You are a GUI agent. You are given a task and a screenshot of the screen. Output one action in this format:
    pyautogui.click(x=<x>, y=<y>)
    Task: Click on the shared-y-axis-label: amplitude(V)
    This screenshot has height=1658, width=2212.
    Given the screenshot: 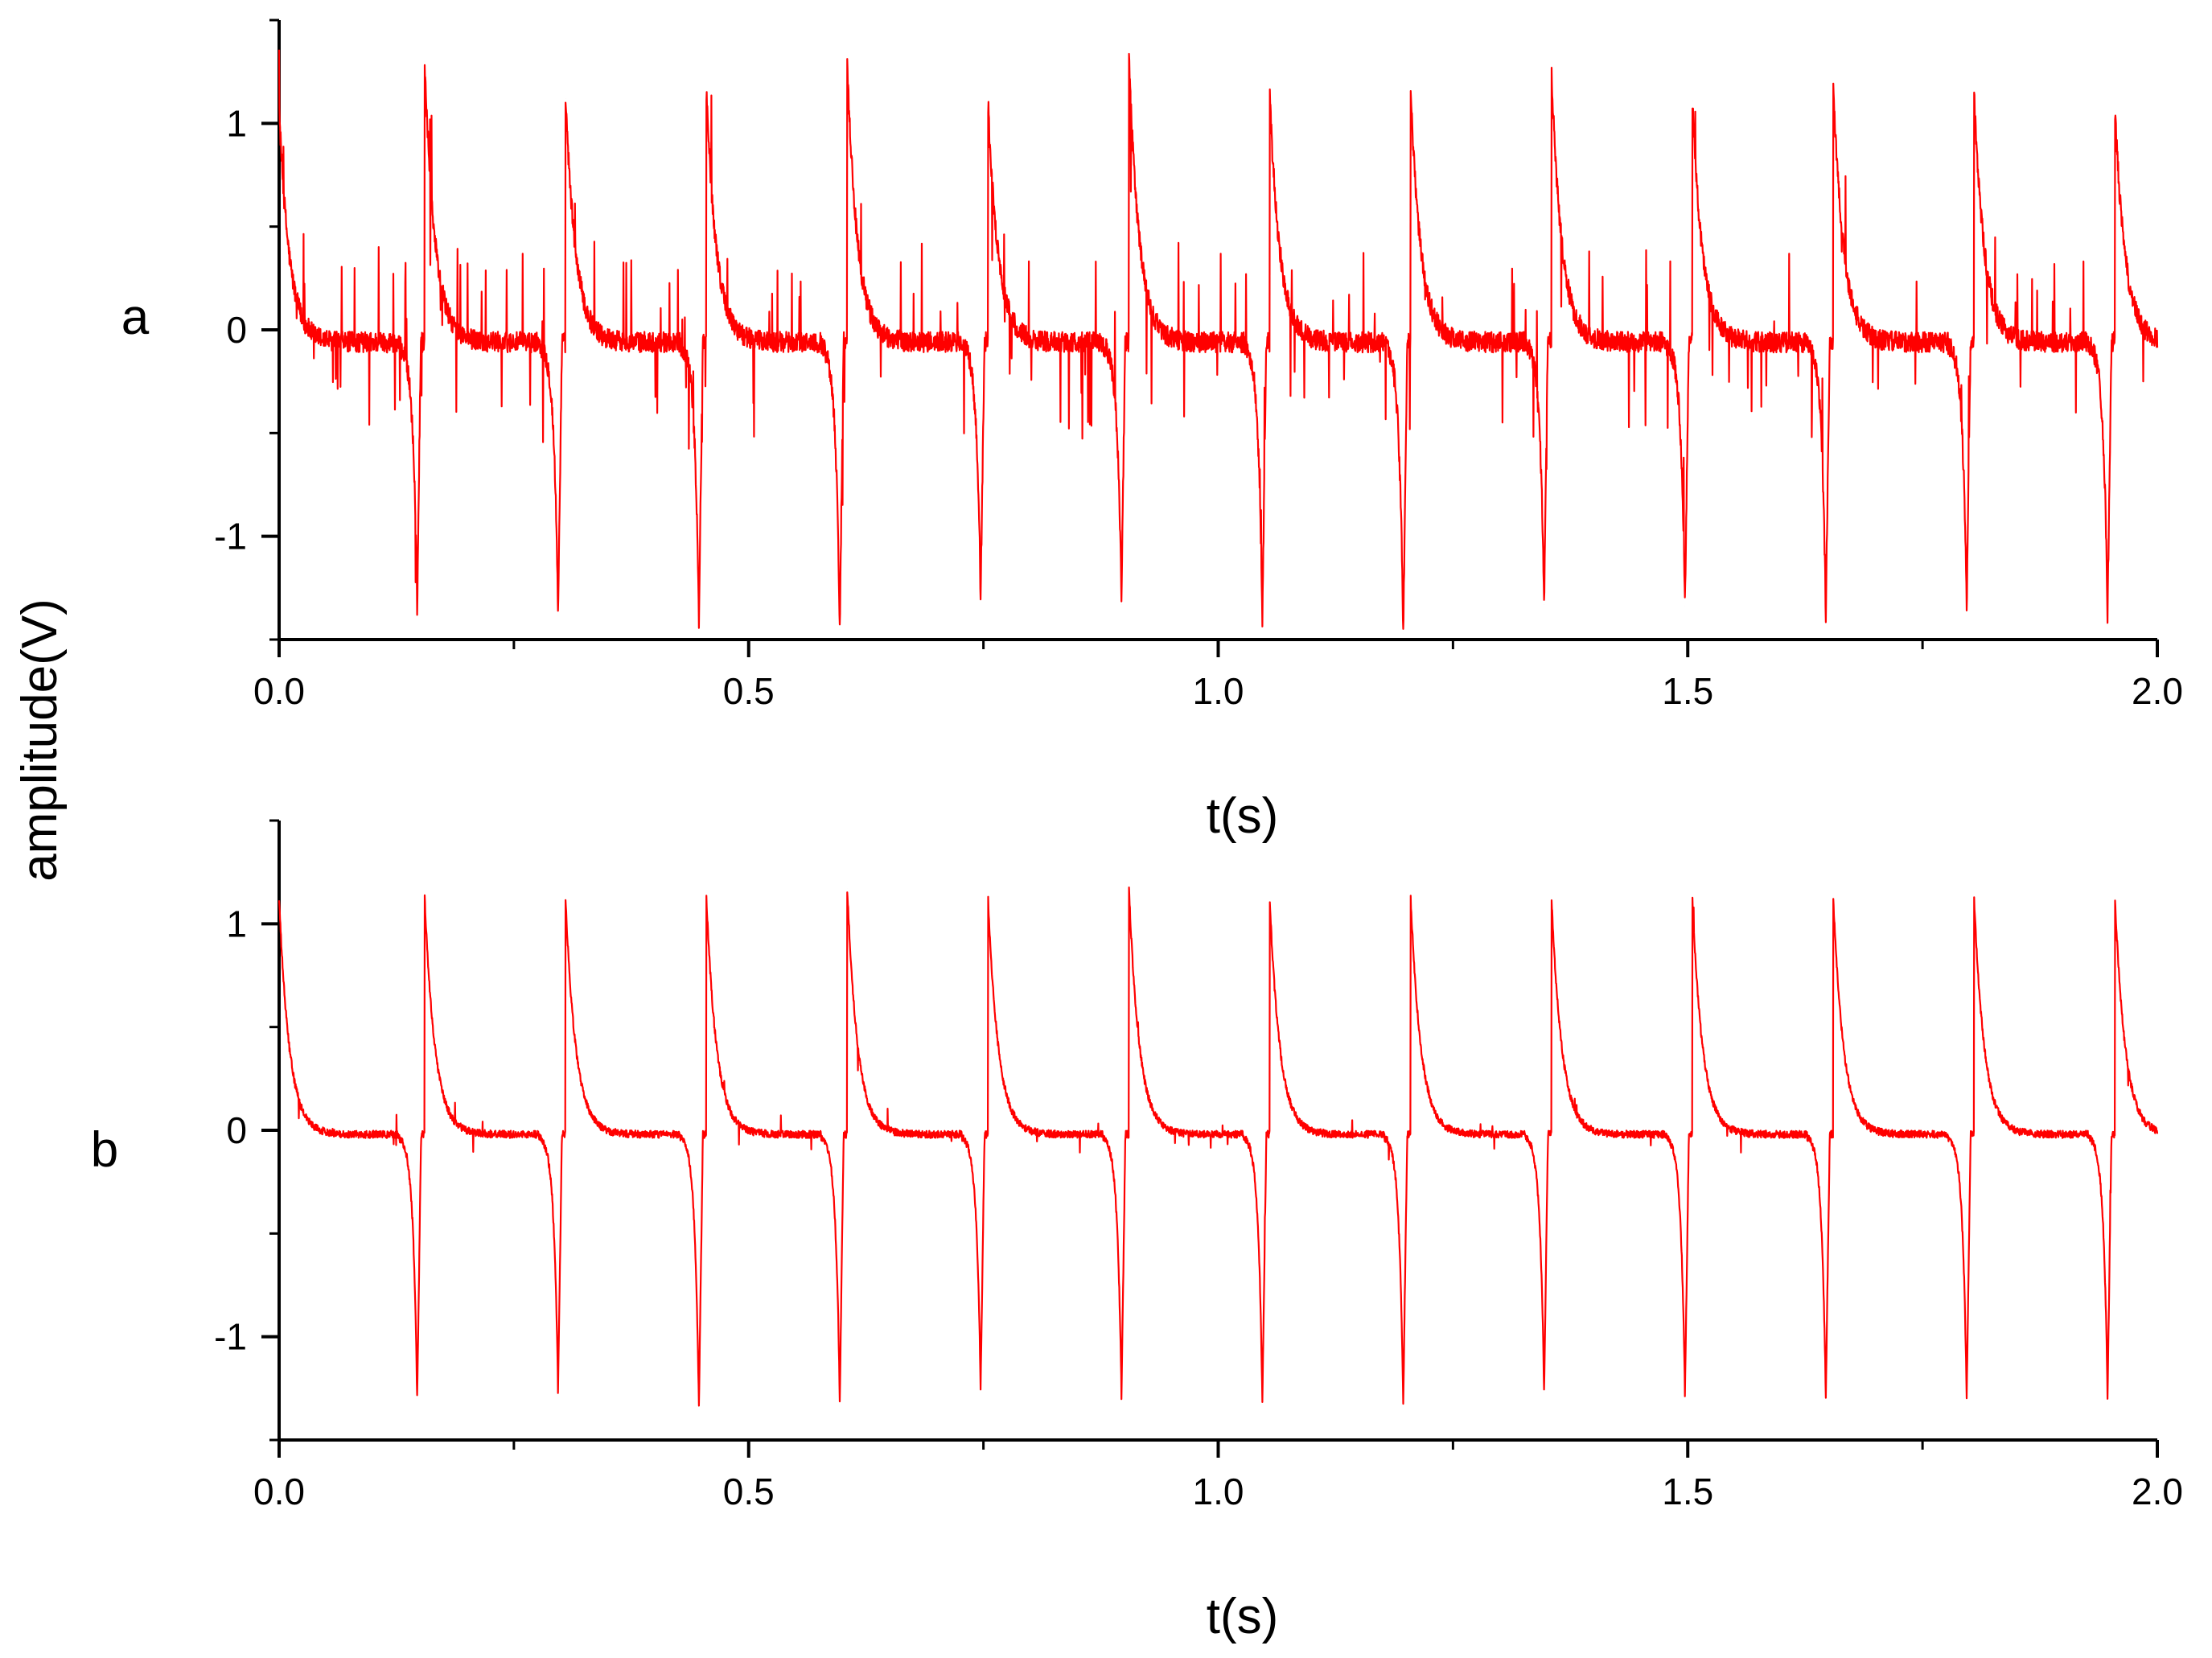 What is the action you would take?
    pyautogui.click(x=40, y=740)
    